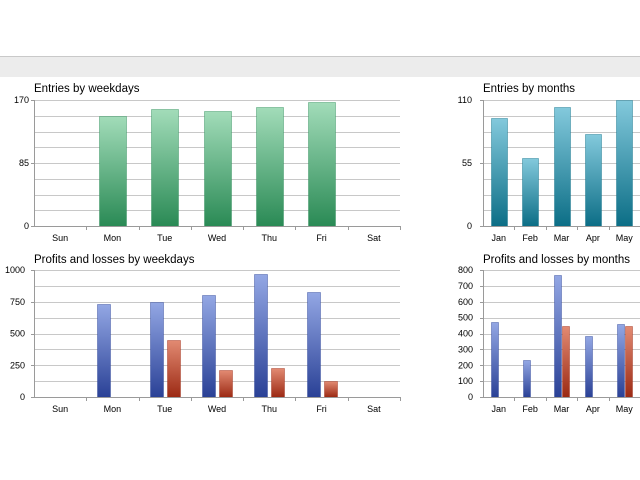 This screenshot has width=640, height=480. Describe the element at coordinates (17, 302) in the screenshot. I see `y-tick-label: 750` at that location.